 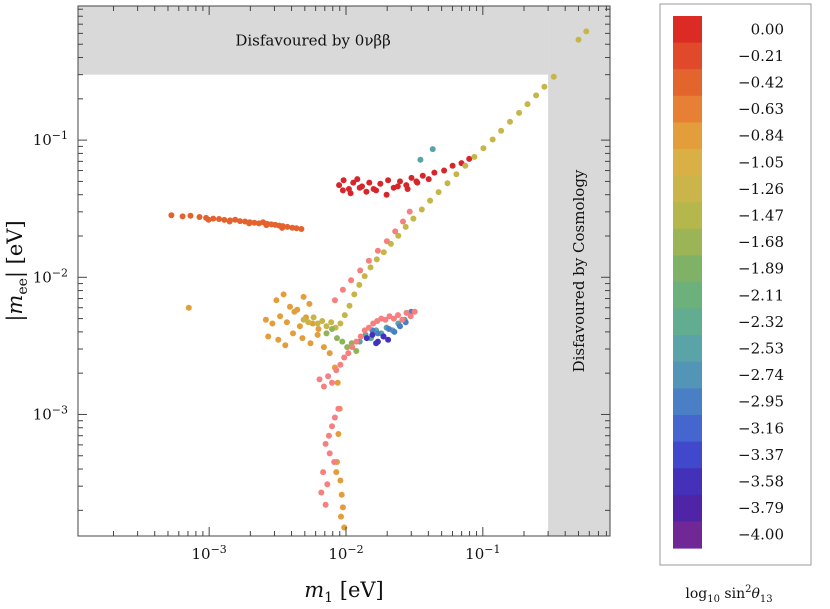 I want to click on colorbar-label: −3.58, so click(x=761, y=482).